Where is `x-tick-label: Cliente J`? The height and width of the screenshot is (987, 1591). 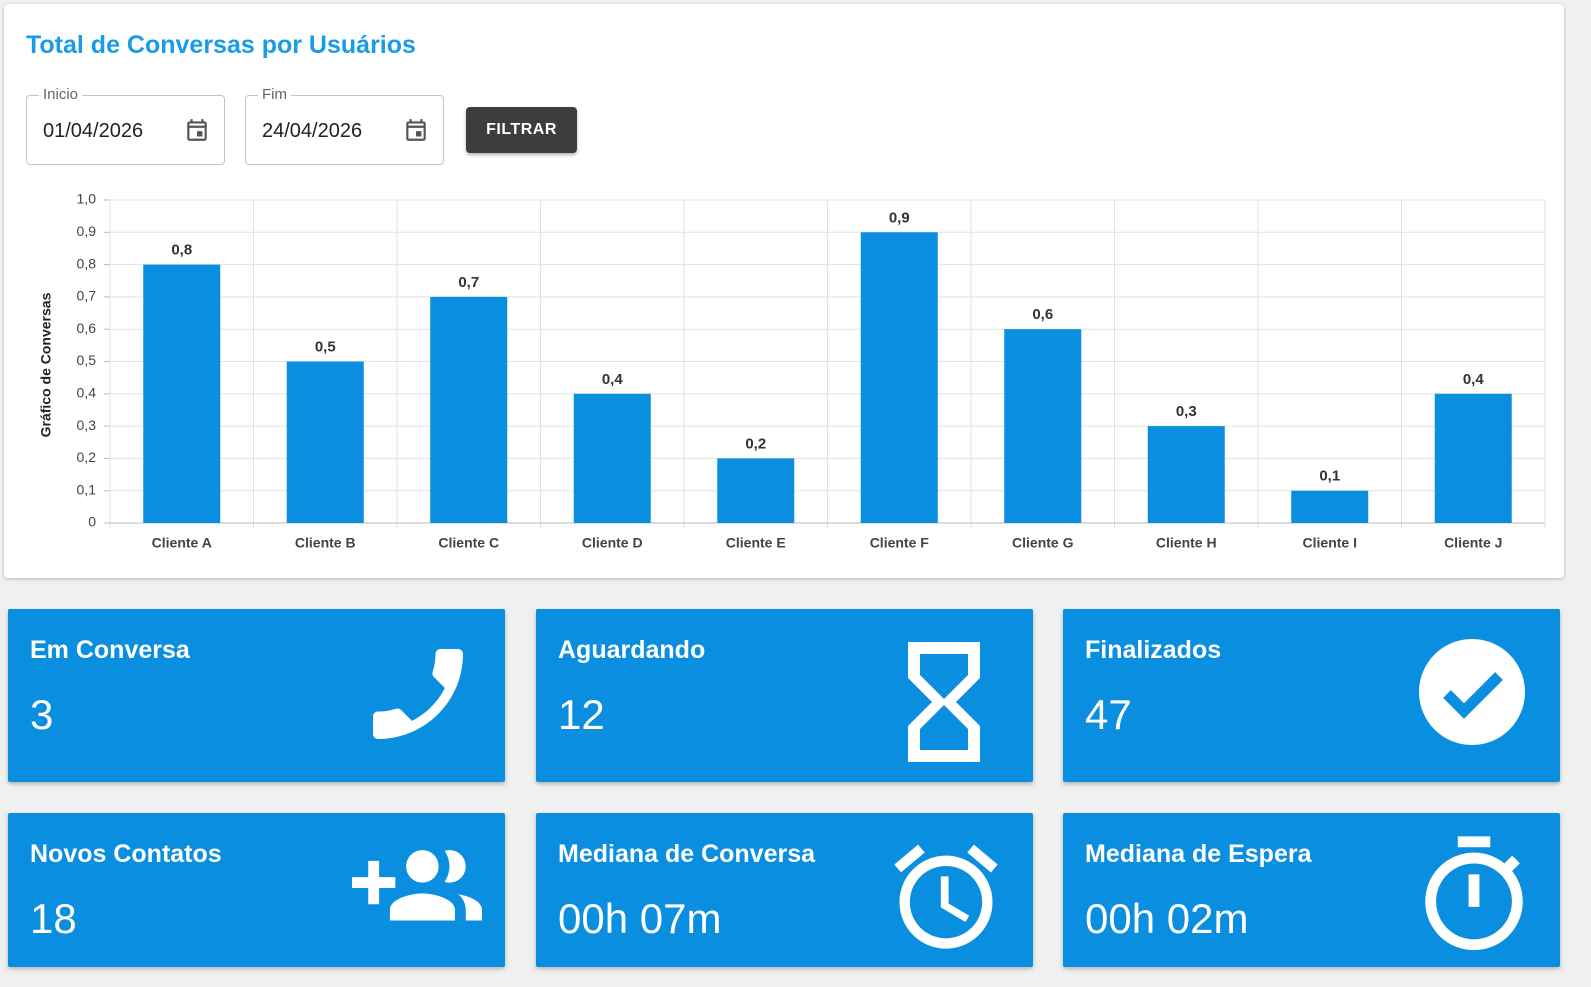 x-tick-label: Cliente J is located at coordinates (1473, 543).